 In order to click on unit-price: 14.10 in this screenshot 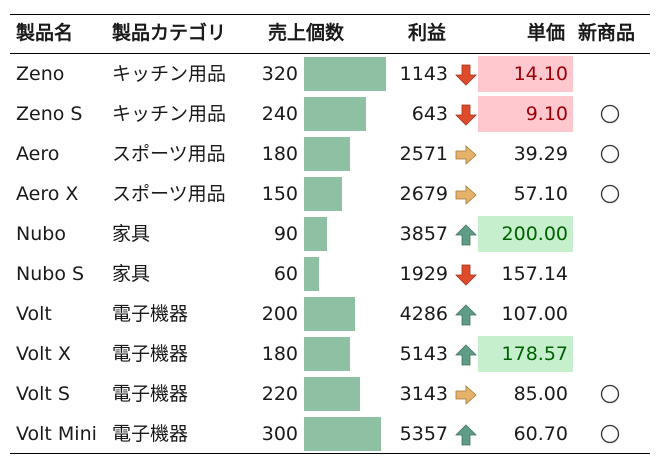, I will do `click(540, 74)`.